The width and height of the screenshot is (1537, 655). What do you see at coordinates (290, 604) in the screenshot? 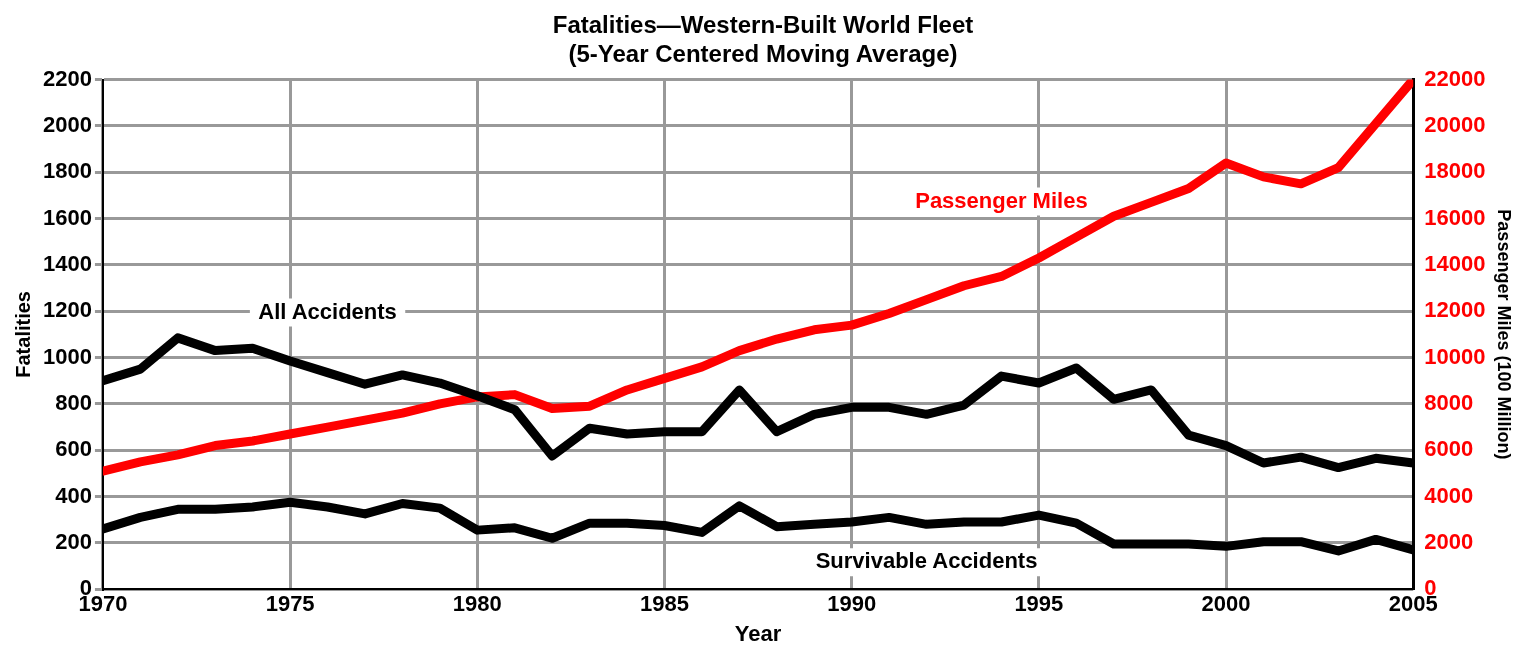
I see `x-tick-label: 1975` at bounding box center [290, 604].